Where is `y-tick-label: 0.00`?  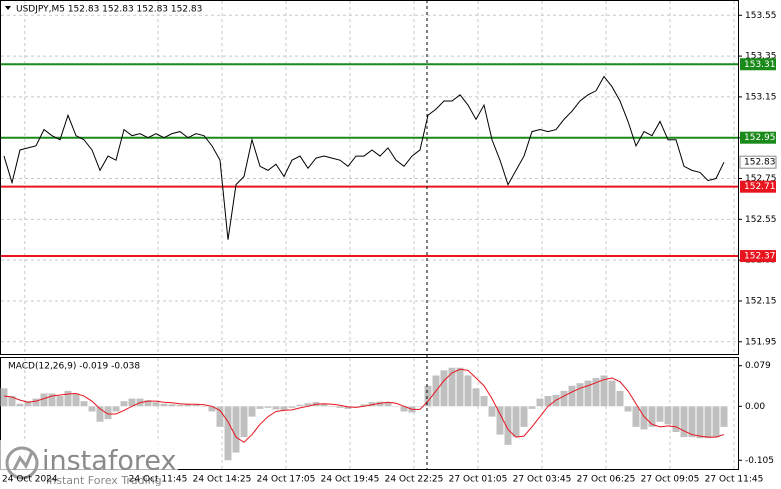 y-tick-label: 0.00 is located at coordinates (755, 407).